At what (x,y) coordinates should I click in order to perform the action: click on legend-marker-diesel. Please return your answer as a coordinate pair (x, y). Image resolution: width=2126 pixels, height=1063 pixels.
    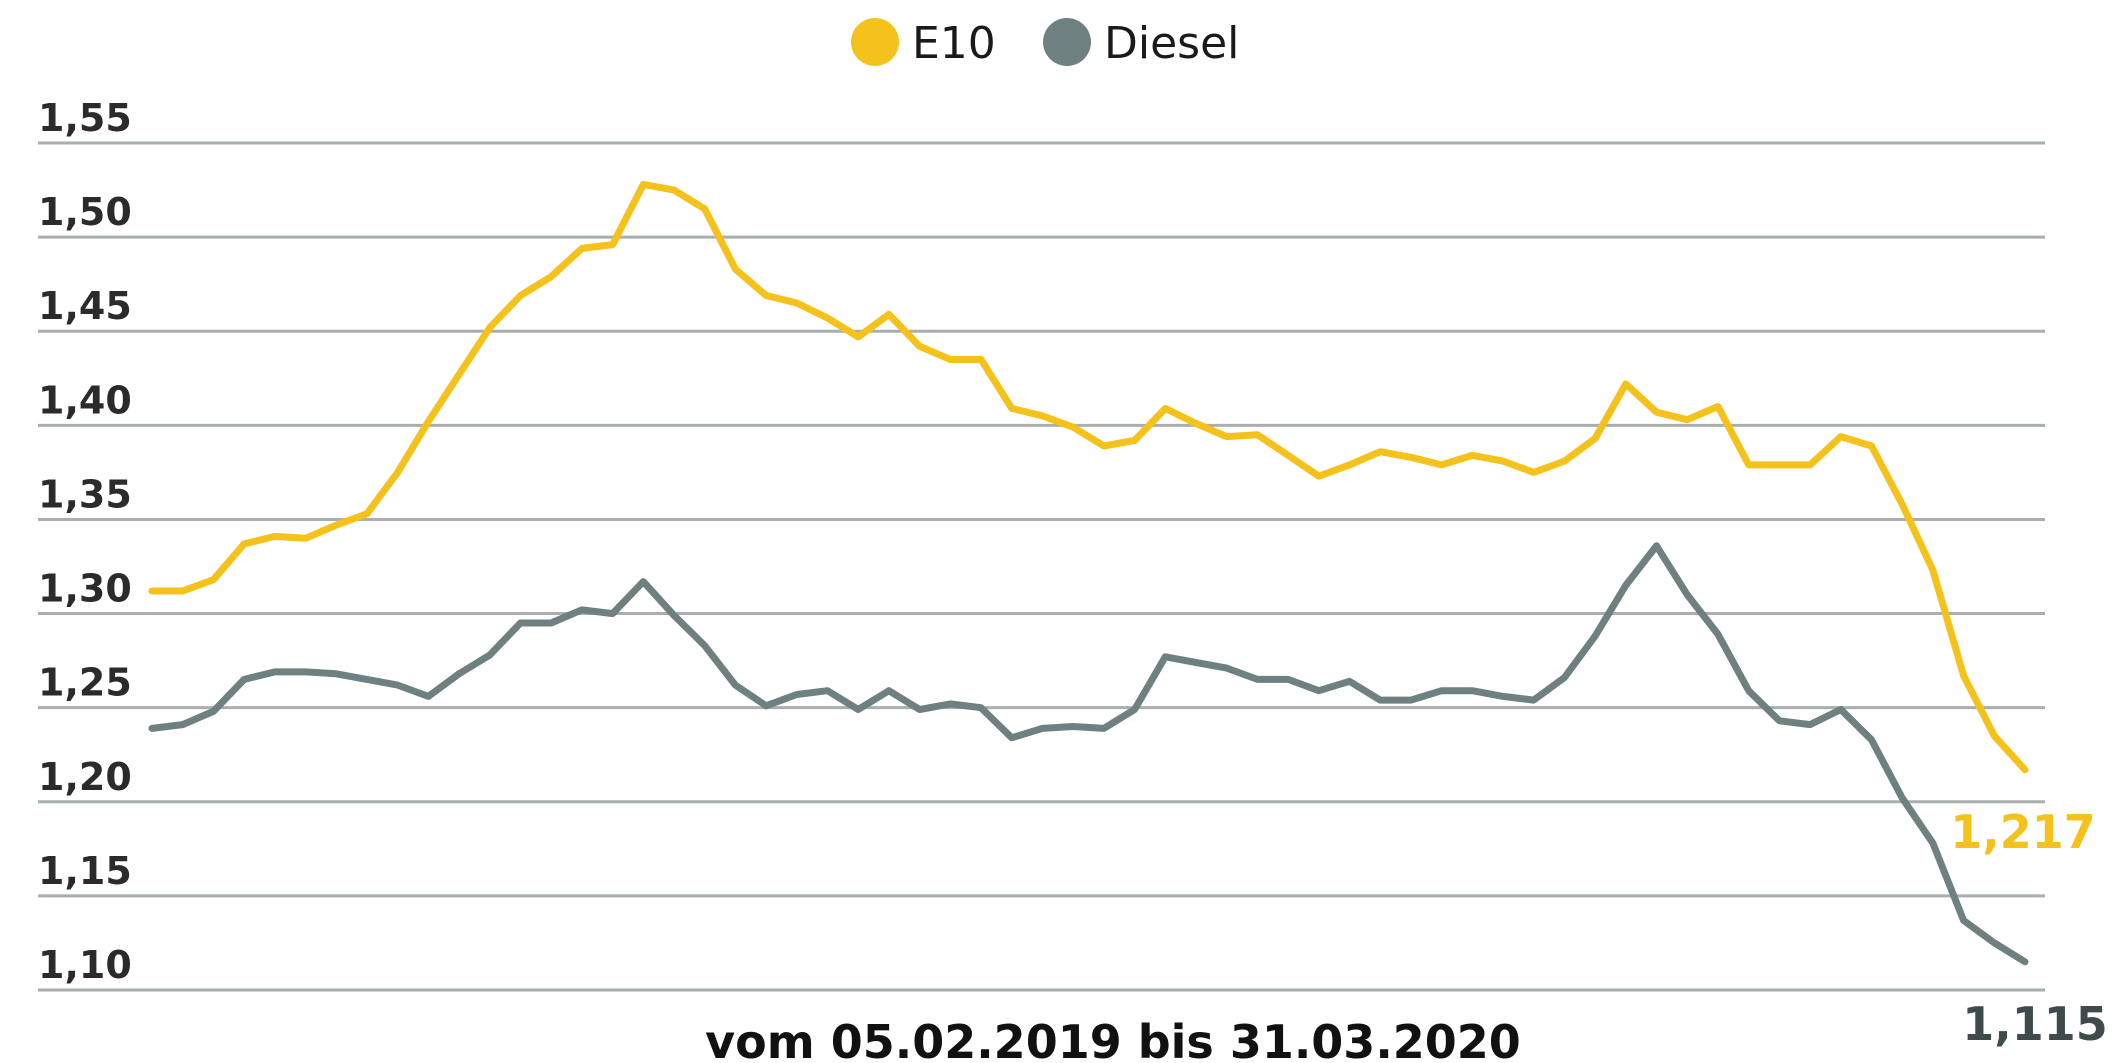
    Looking at the image, I should click on (1067, 42).